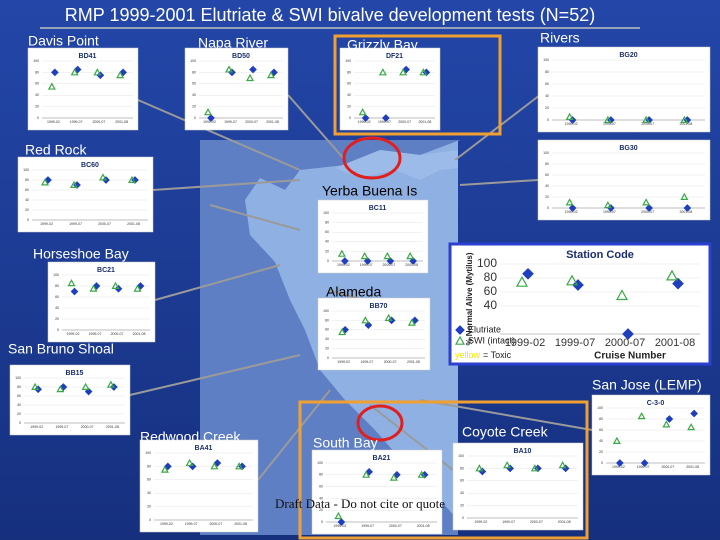  Describe the element at coordinates (656, 403) in the screenshot. I see `chart-title: C-3-0` at that location.